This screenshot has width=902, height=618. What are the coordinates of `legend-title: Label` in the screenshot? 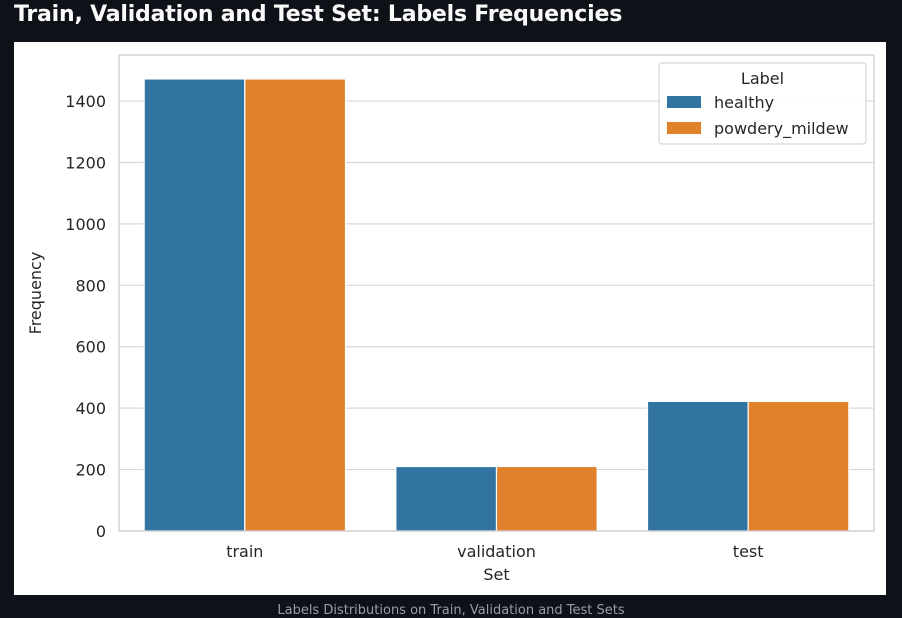 It's located at (762, 78).